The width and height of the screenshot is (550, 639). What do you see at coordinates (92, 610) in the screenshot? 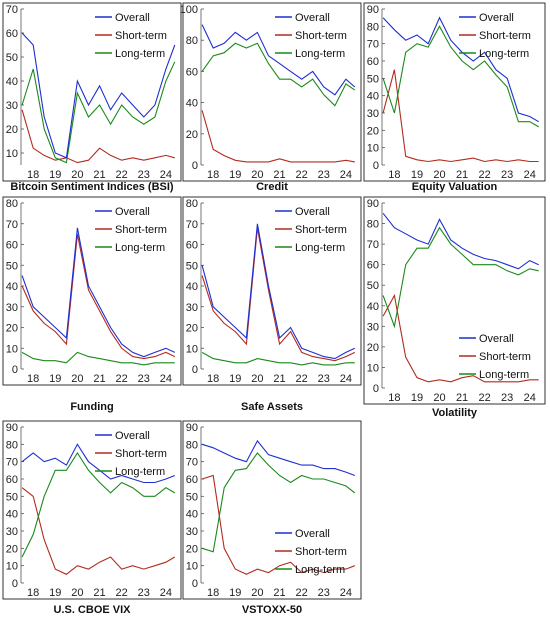
I see `chart-caption: U.S. CBOE VIX` at bounding box center [92, 610].